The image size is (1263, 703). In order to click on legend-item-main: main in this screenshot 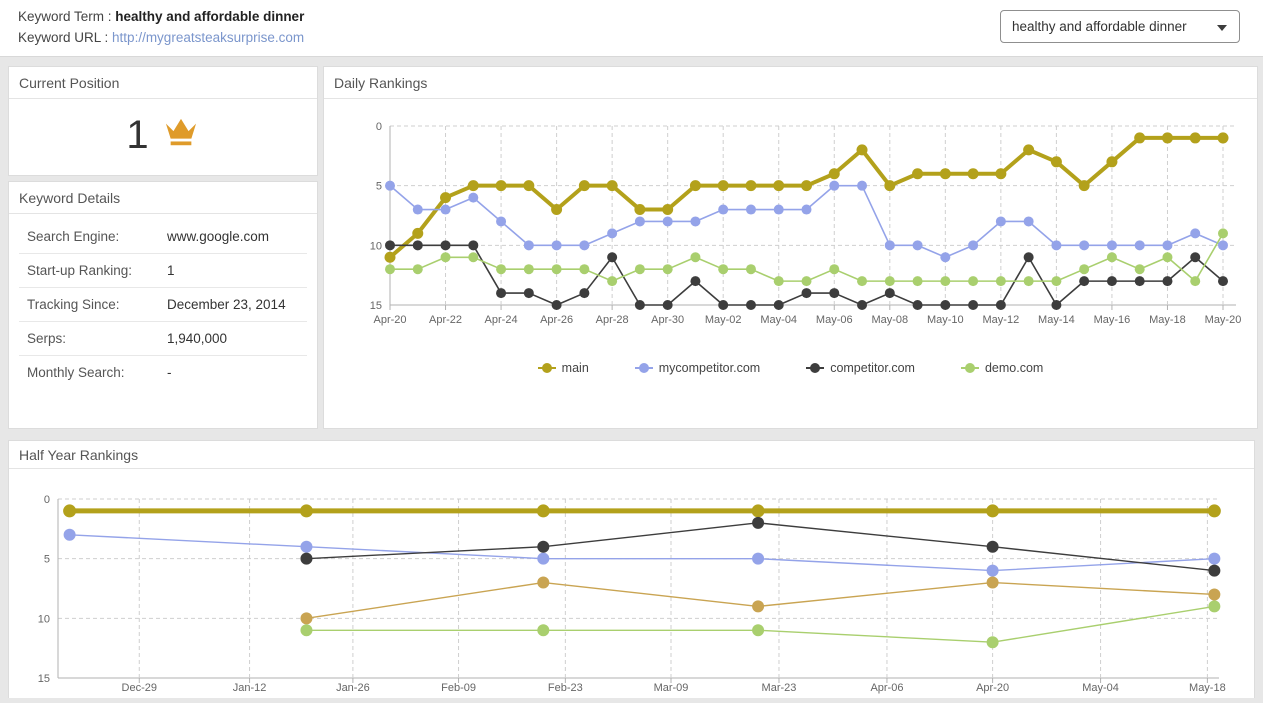, I will do `click(563, 368)`.